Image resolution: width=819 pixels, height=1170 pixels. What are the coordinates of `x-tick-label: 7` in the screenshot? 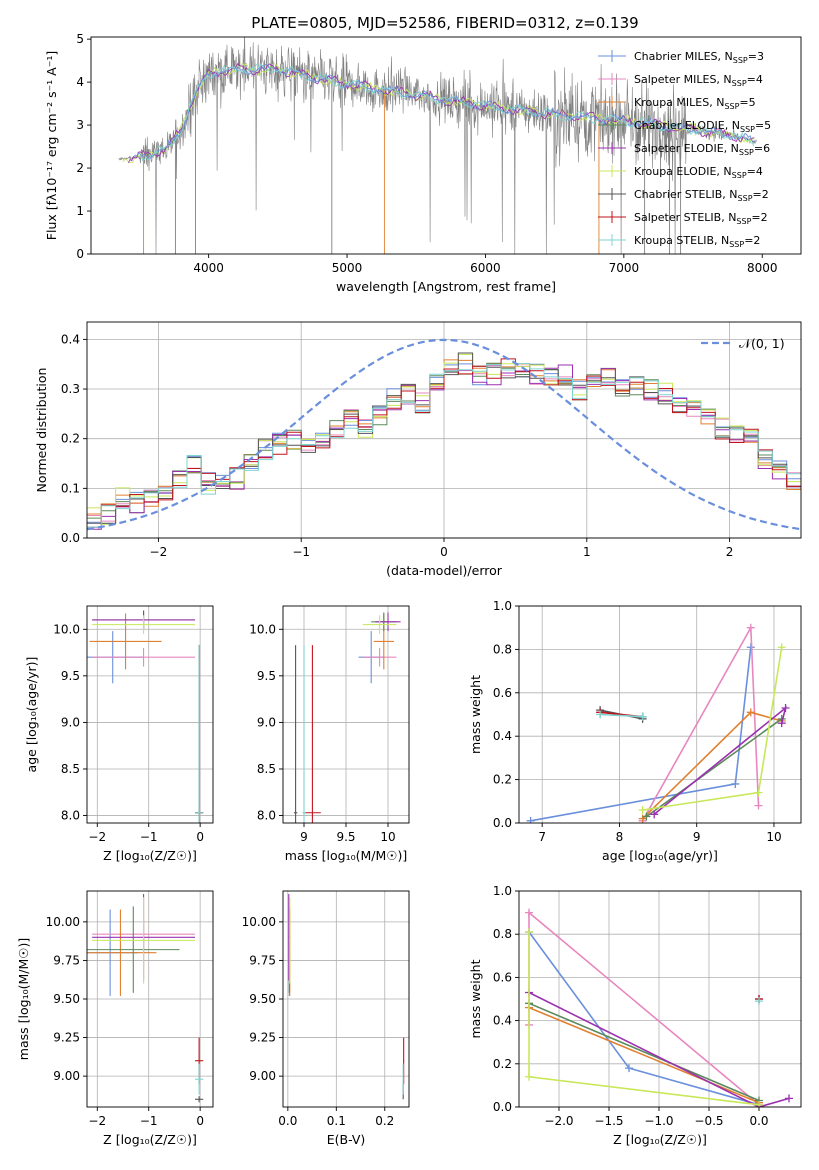 It's located at (542, 837).